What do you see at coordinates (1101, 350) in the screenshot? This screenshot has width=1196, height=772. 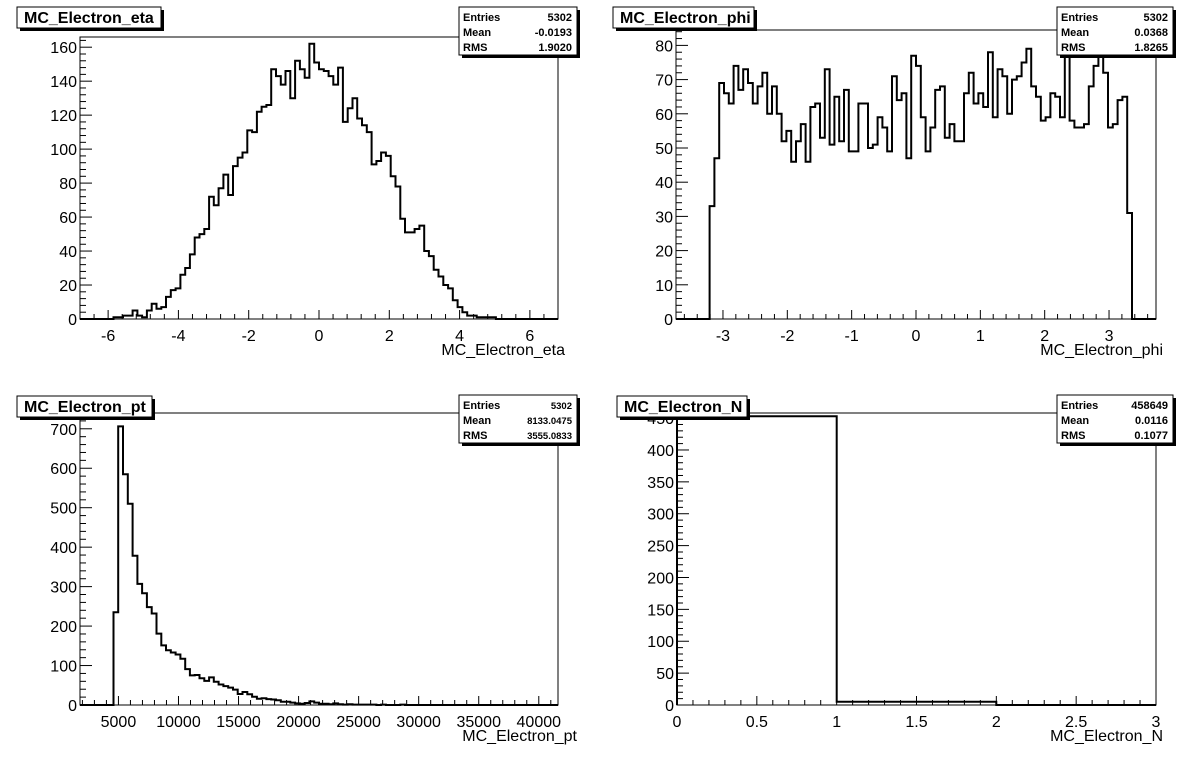 I see `x-axis-label: MC_Electron_phi` at bounding box center [1101, 350].